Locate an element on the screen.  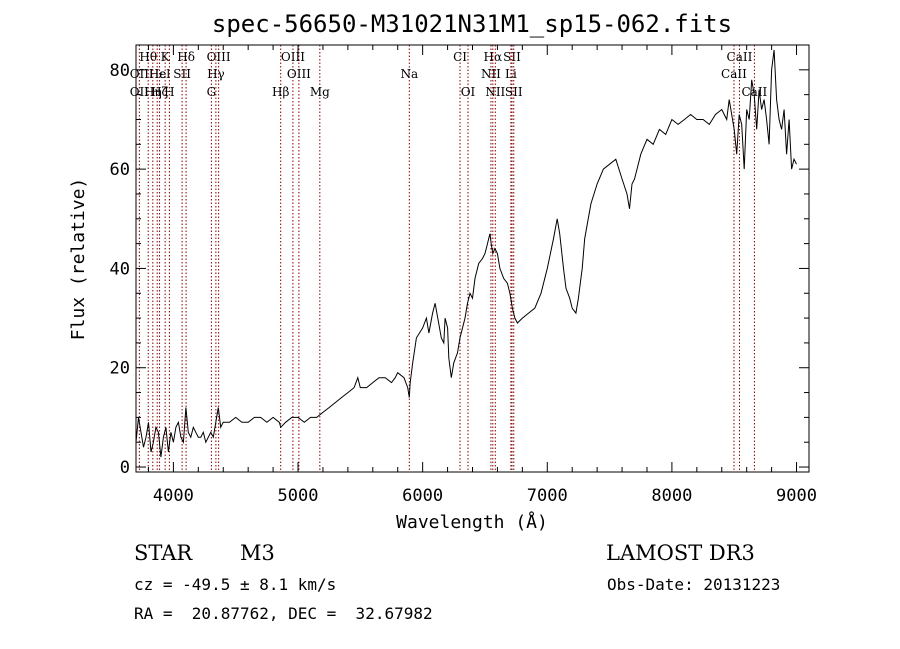
line-label-top-1: K is located at coordinates (166, 57).